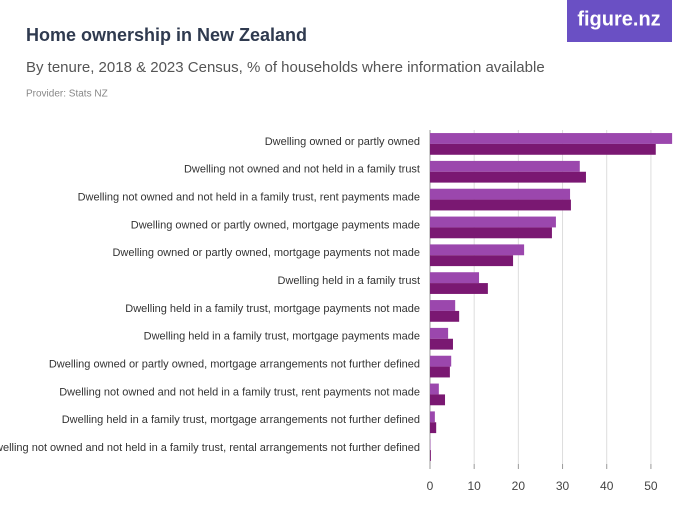 The width and height of the screenshot is (700, 525). I want to click on x-tick-label: 40, so click(607, 486).